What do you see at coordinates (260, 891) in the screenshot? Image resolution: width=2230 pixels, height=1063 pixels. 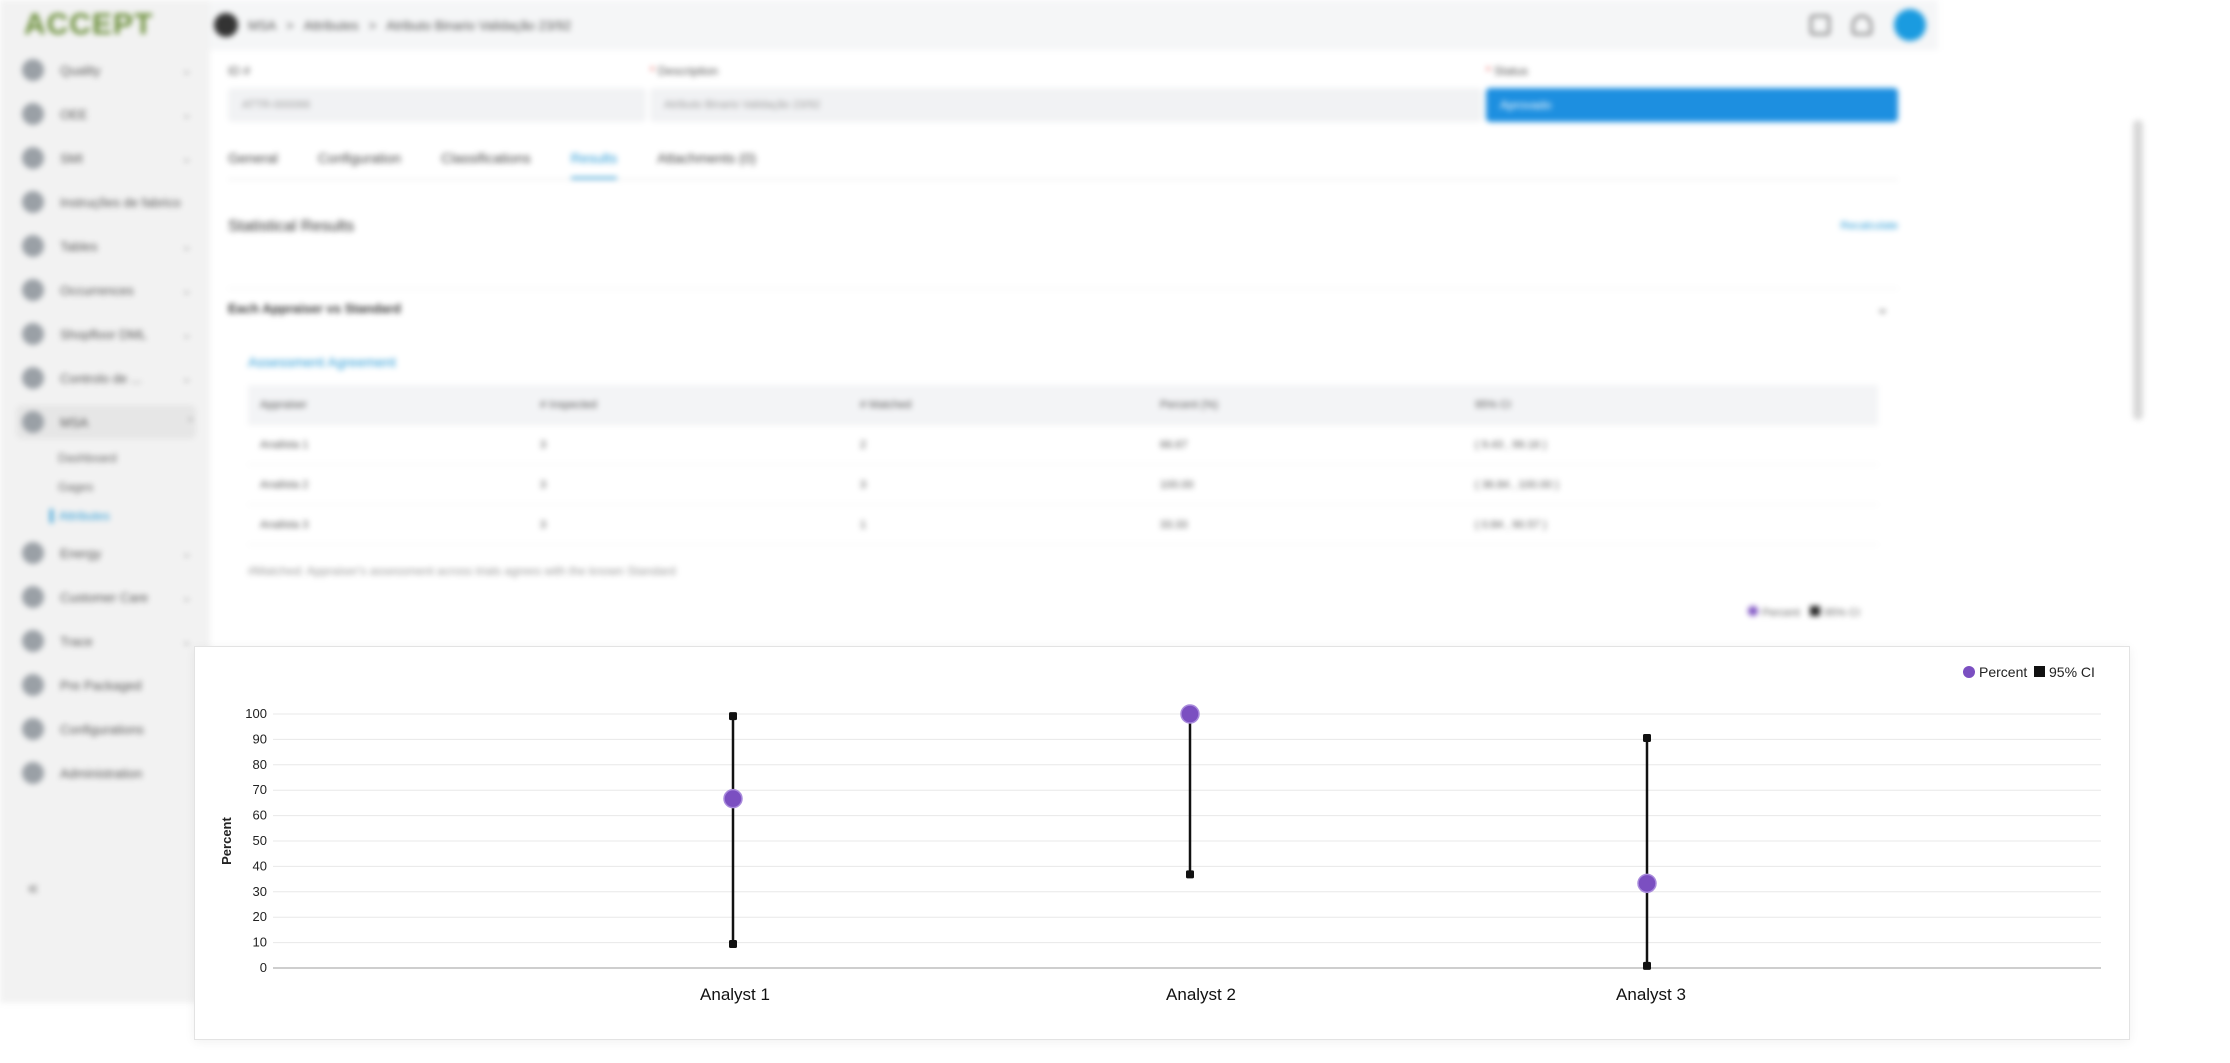 I see `y-tick-label: 30` at bounding box center [260, 891].